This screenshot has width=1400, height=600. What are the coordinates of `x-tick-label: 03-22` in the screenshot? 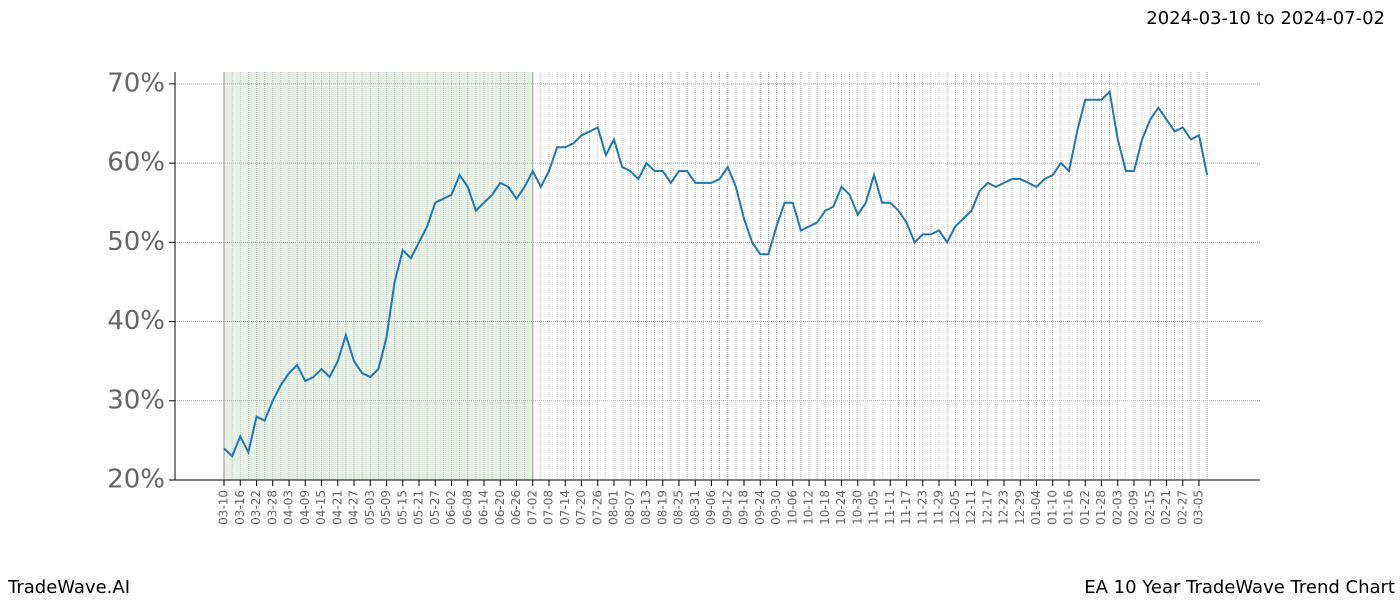 It's located at (256, 507).